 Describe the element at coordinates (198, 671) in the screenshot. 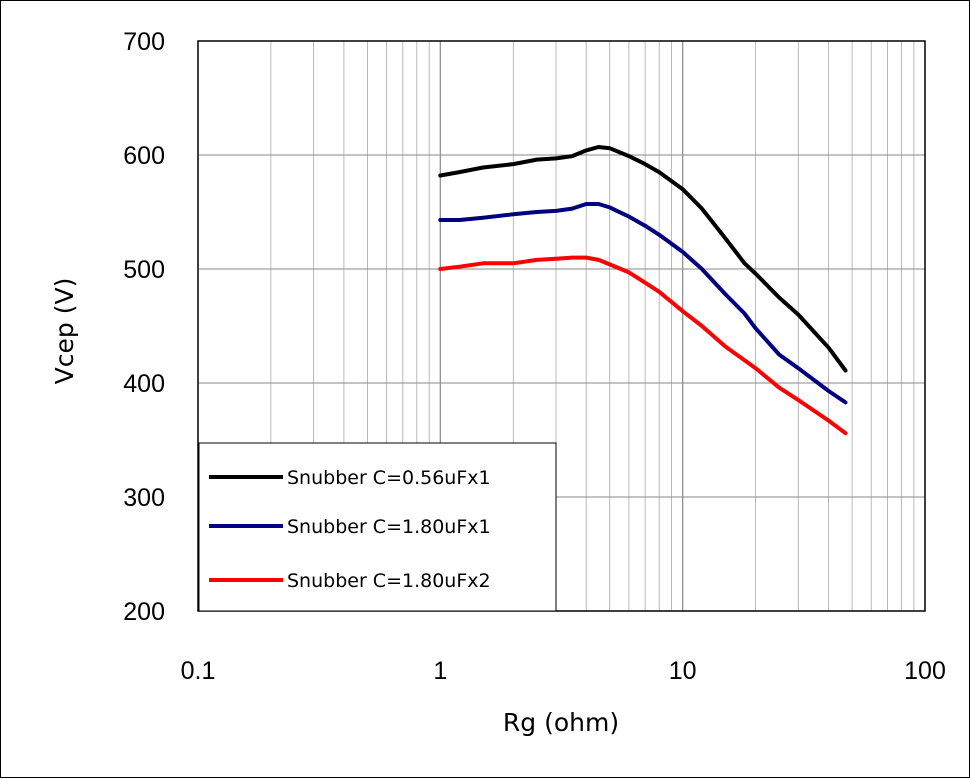

I see `x-tick-label: 0.1` at that location.